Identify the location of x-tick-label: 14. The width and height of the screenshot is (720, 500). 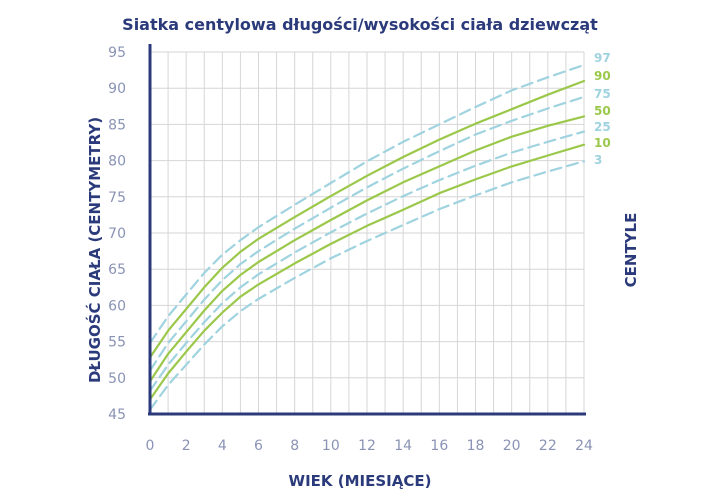
(403, 446).